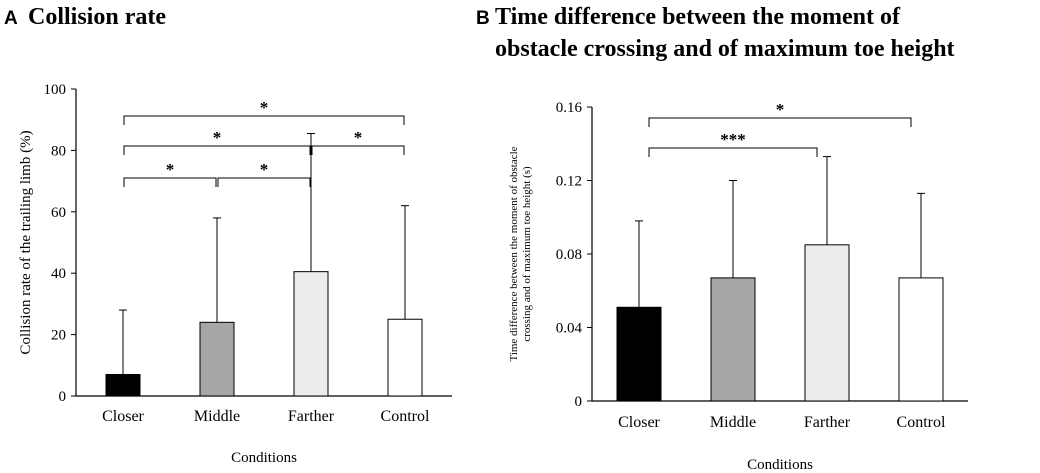 The height and width of the screenshot is (473, 1040). I want to click on panel-letter: B, so click(483, 18).